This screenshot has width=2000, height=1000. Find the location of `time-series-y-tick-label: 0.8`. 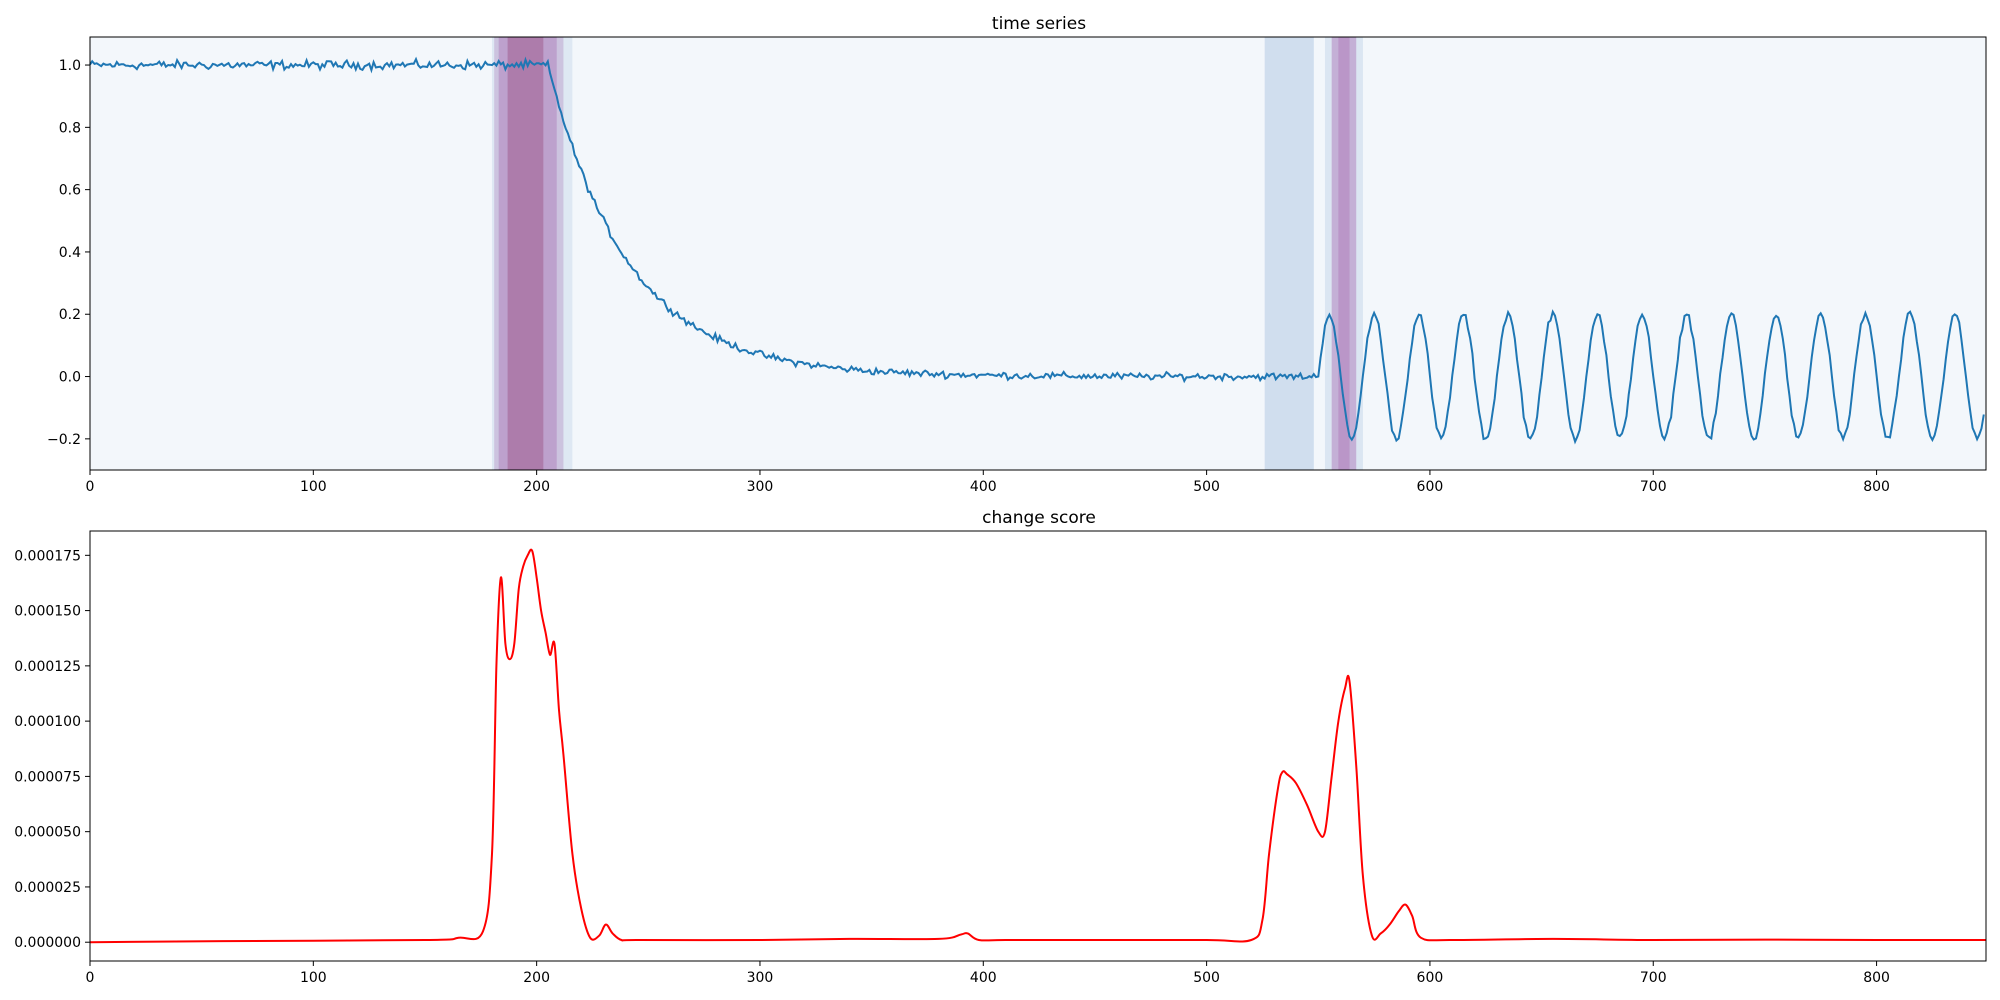

time-series-y-tick-label: 0.8 is located at coordinates (70, 128).